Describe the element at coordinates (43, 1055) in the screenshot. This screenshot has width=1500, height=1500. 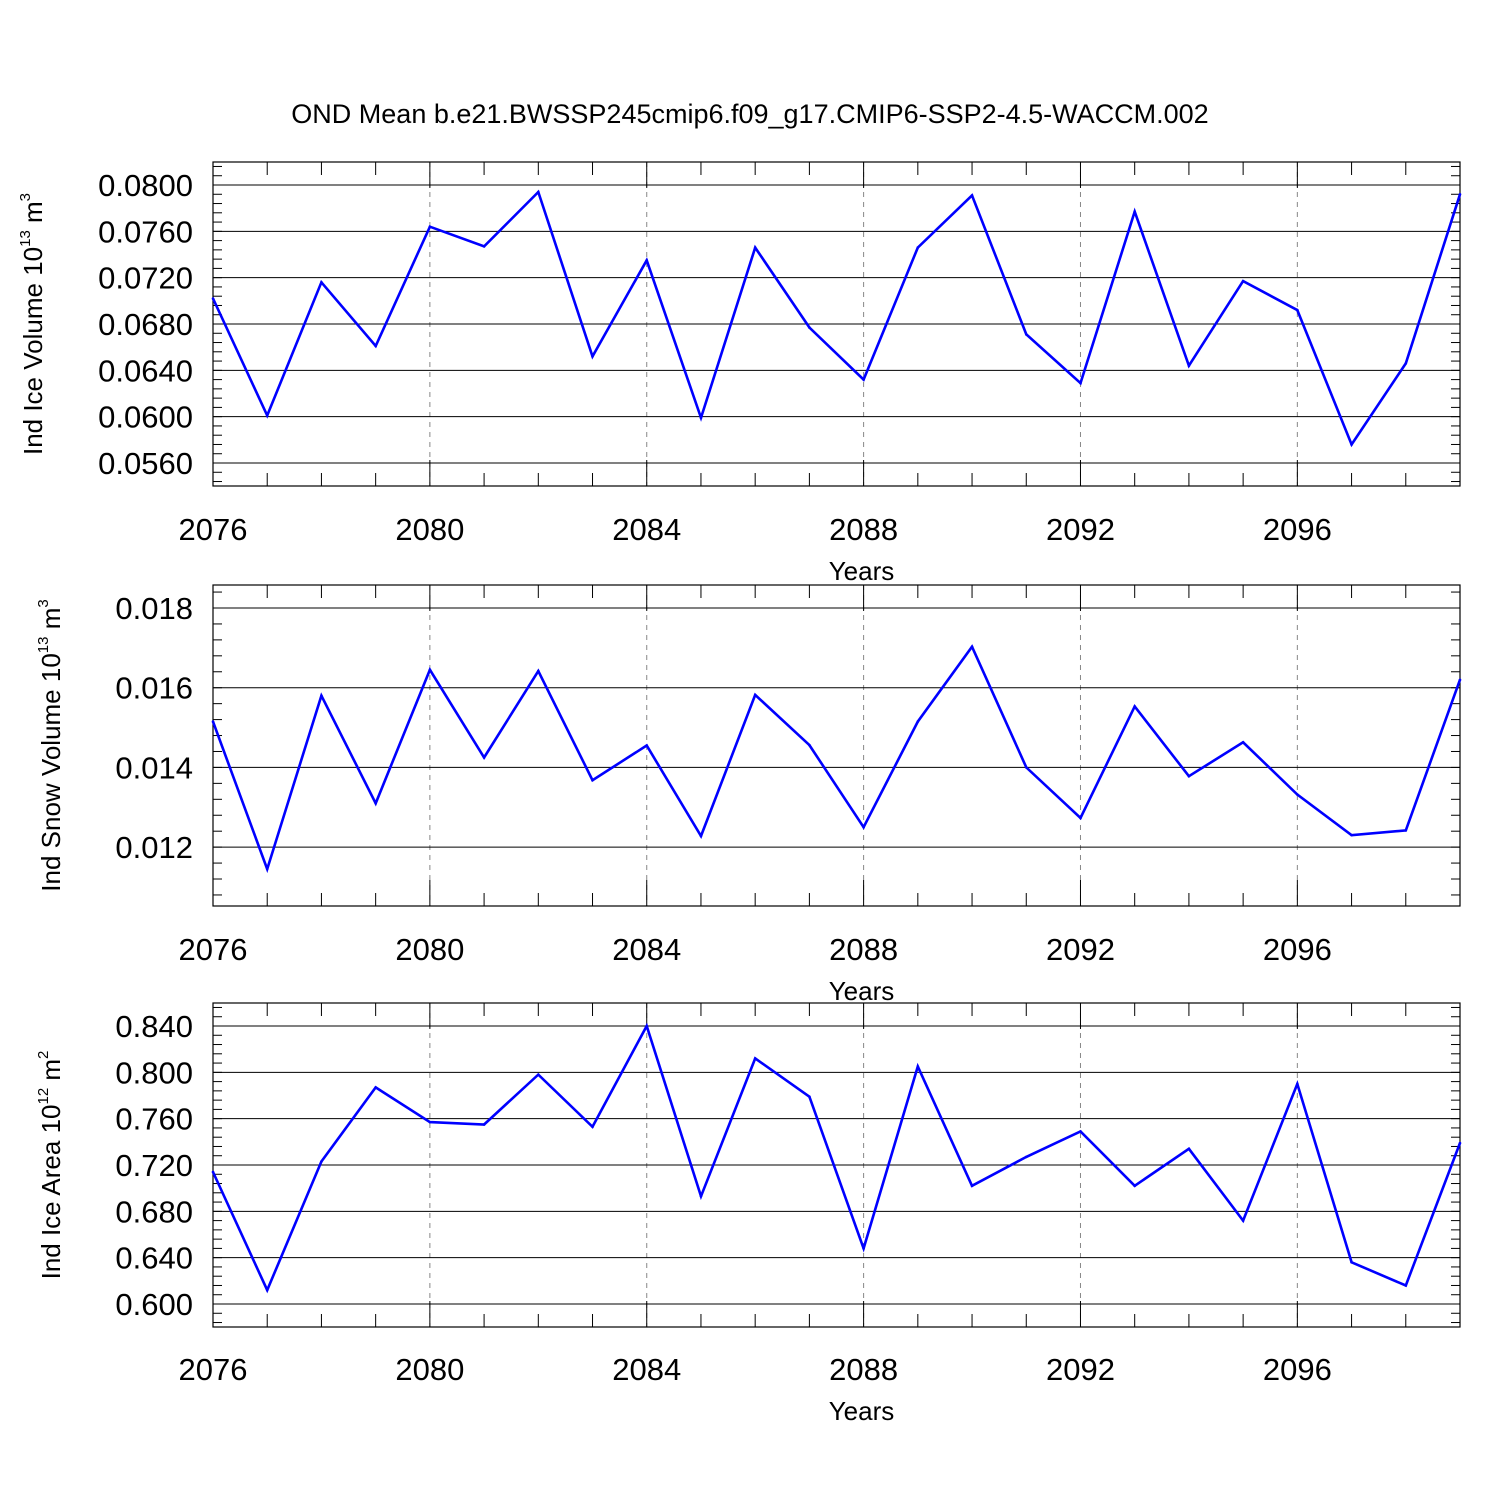
I see `y-axis-label-exponent: 2` at that location.